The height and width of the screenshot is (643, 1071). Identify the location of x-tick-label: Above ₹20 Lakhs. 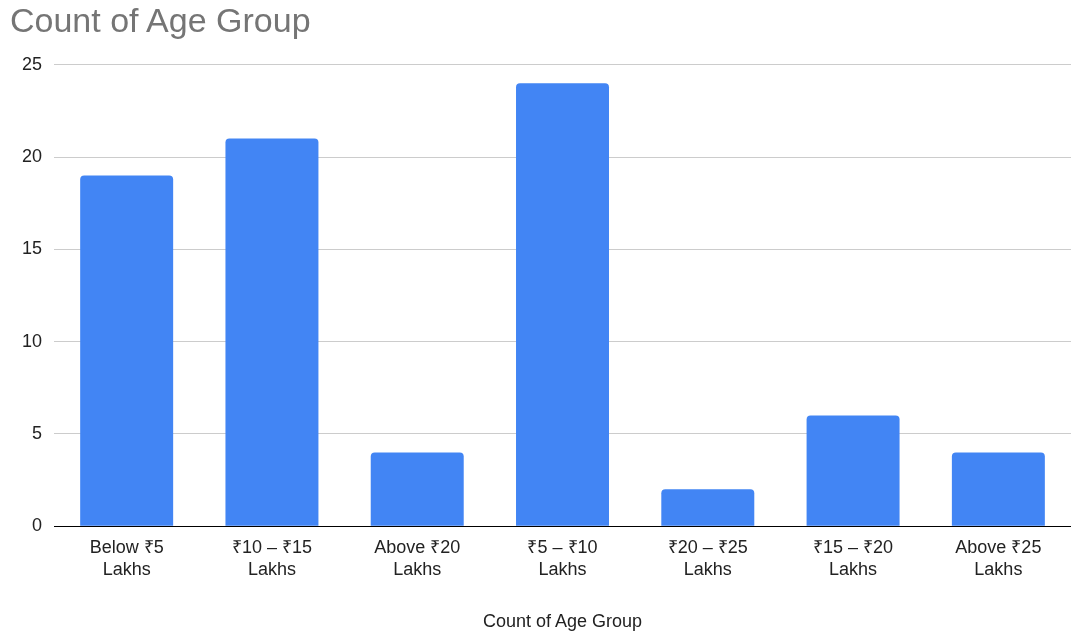
(417, 557).